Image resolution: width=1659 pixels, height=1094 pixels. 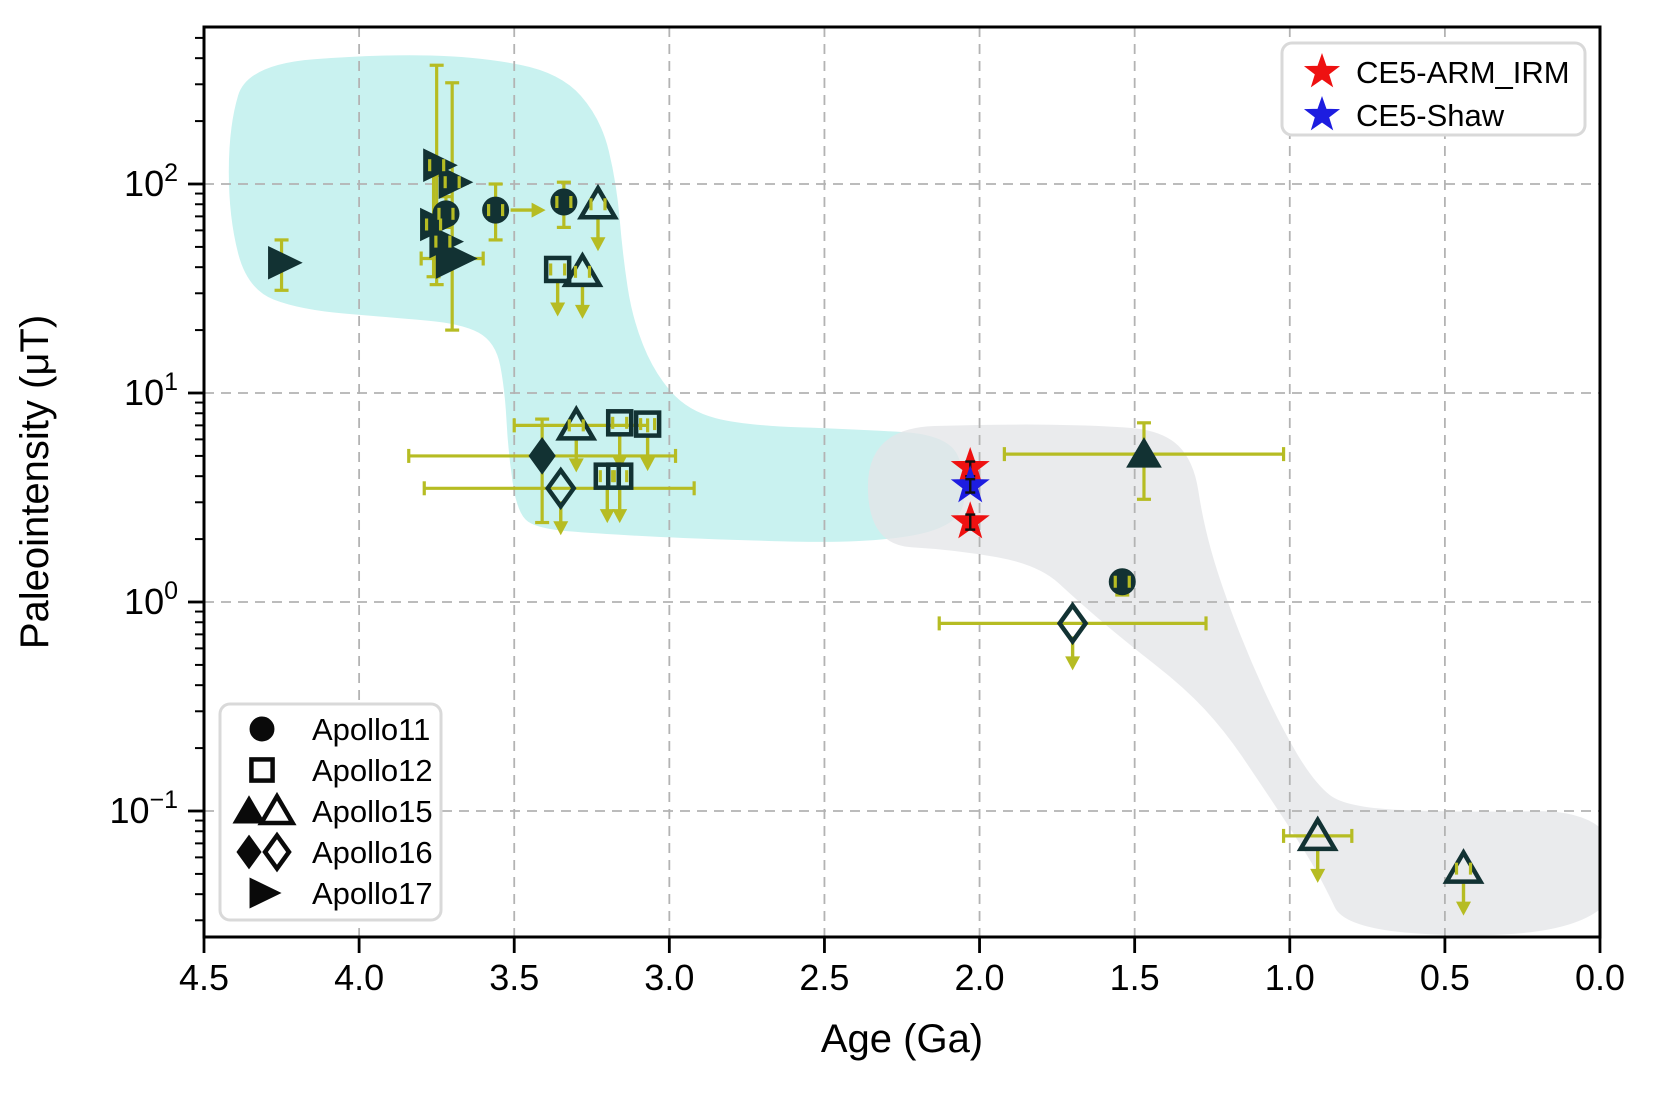 What do you see at coordinates (1135, 977) in the screenshot?
I see `x-tick-label: 1.5` at bounding box center [1135, 977].